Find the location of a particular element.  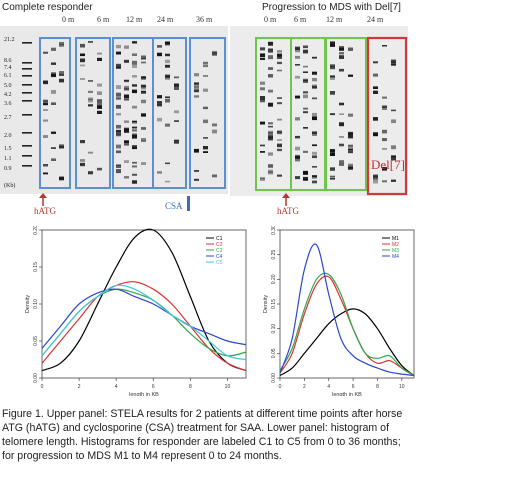

size-marker: 8.6 is located at coordinates (8, 61).